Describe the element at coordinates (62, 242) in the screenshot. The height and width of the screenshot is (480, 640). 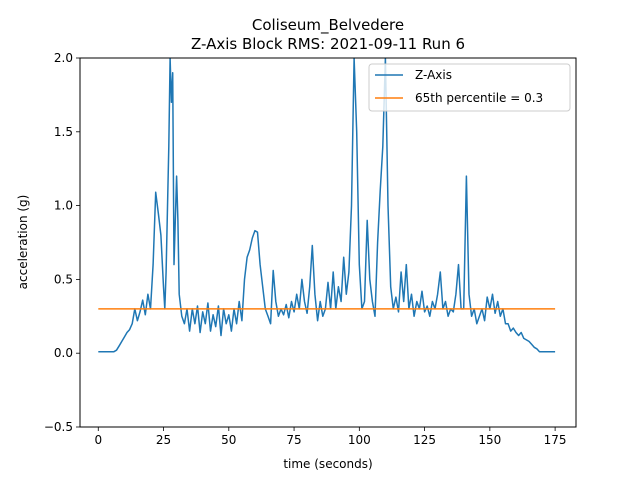
I see `y-axis: −0.5 0.0 0.5 1.0 1.5 2.0` at that location.